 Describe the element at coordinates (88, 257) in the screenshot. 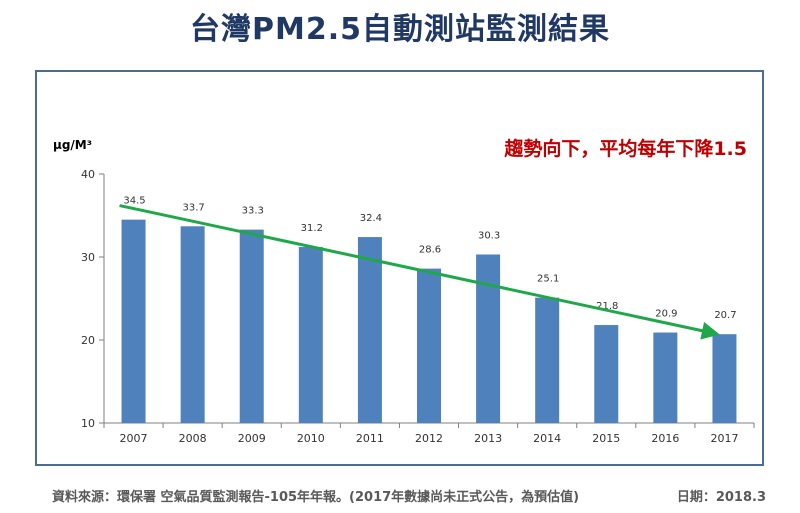

I see `y-tick-label: 30` at that location.